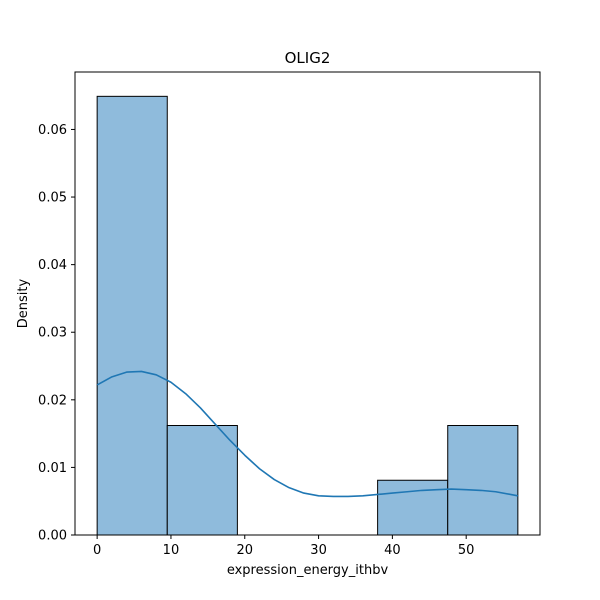  I want to click on chart-title: OLIG2, so click(308, 58).